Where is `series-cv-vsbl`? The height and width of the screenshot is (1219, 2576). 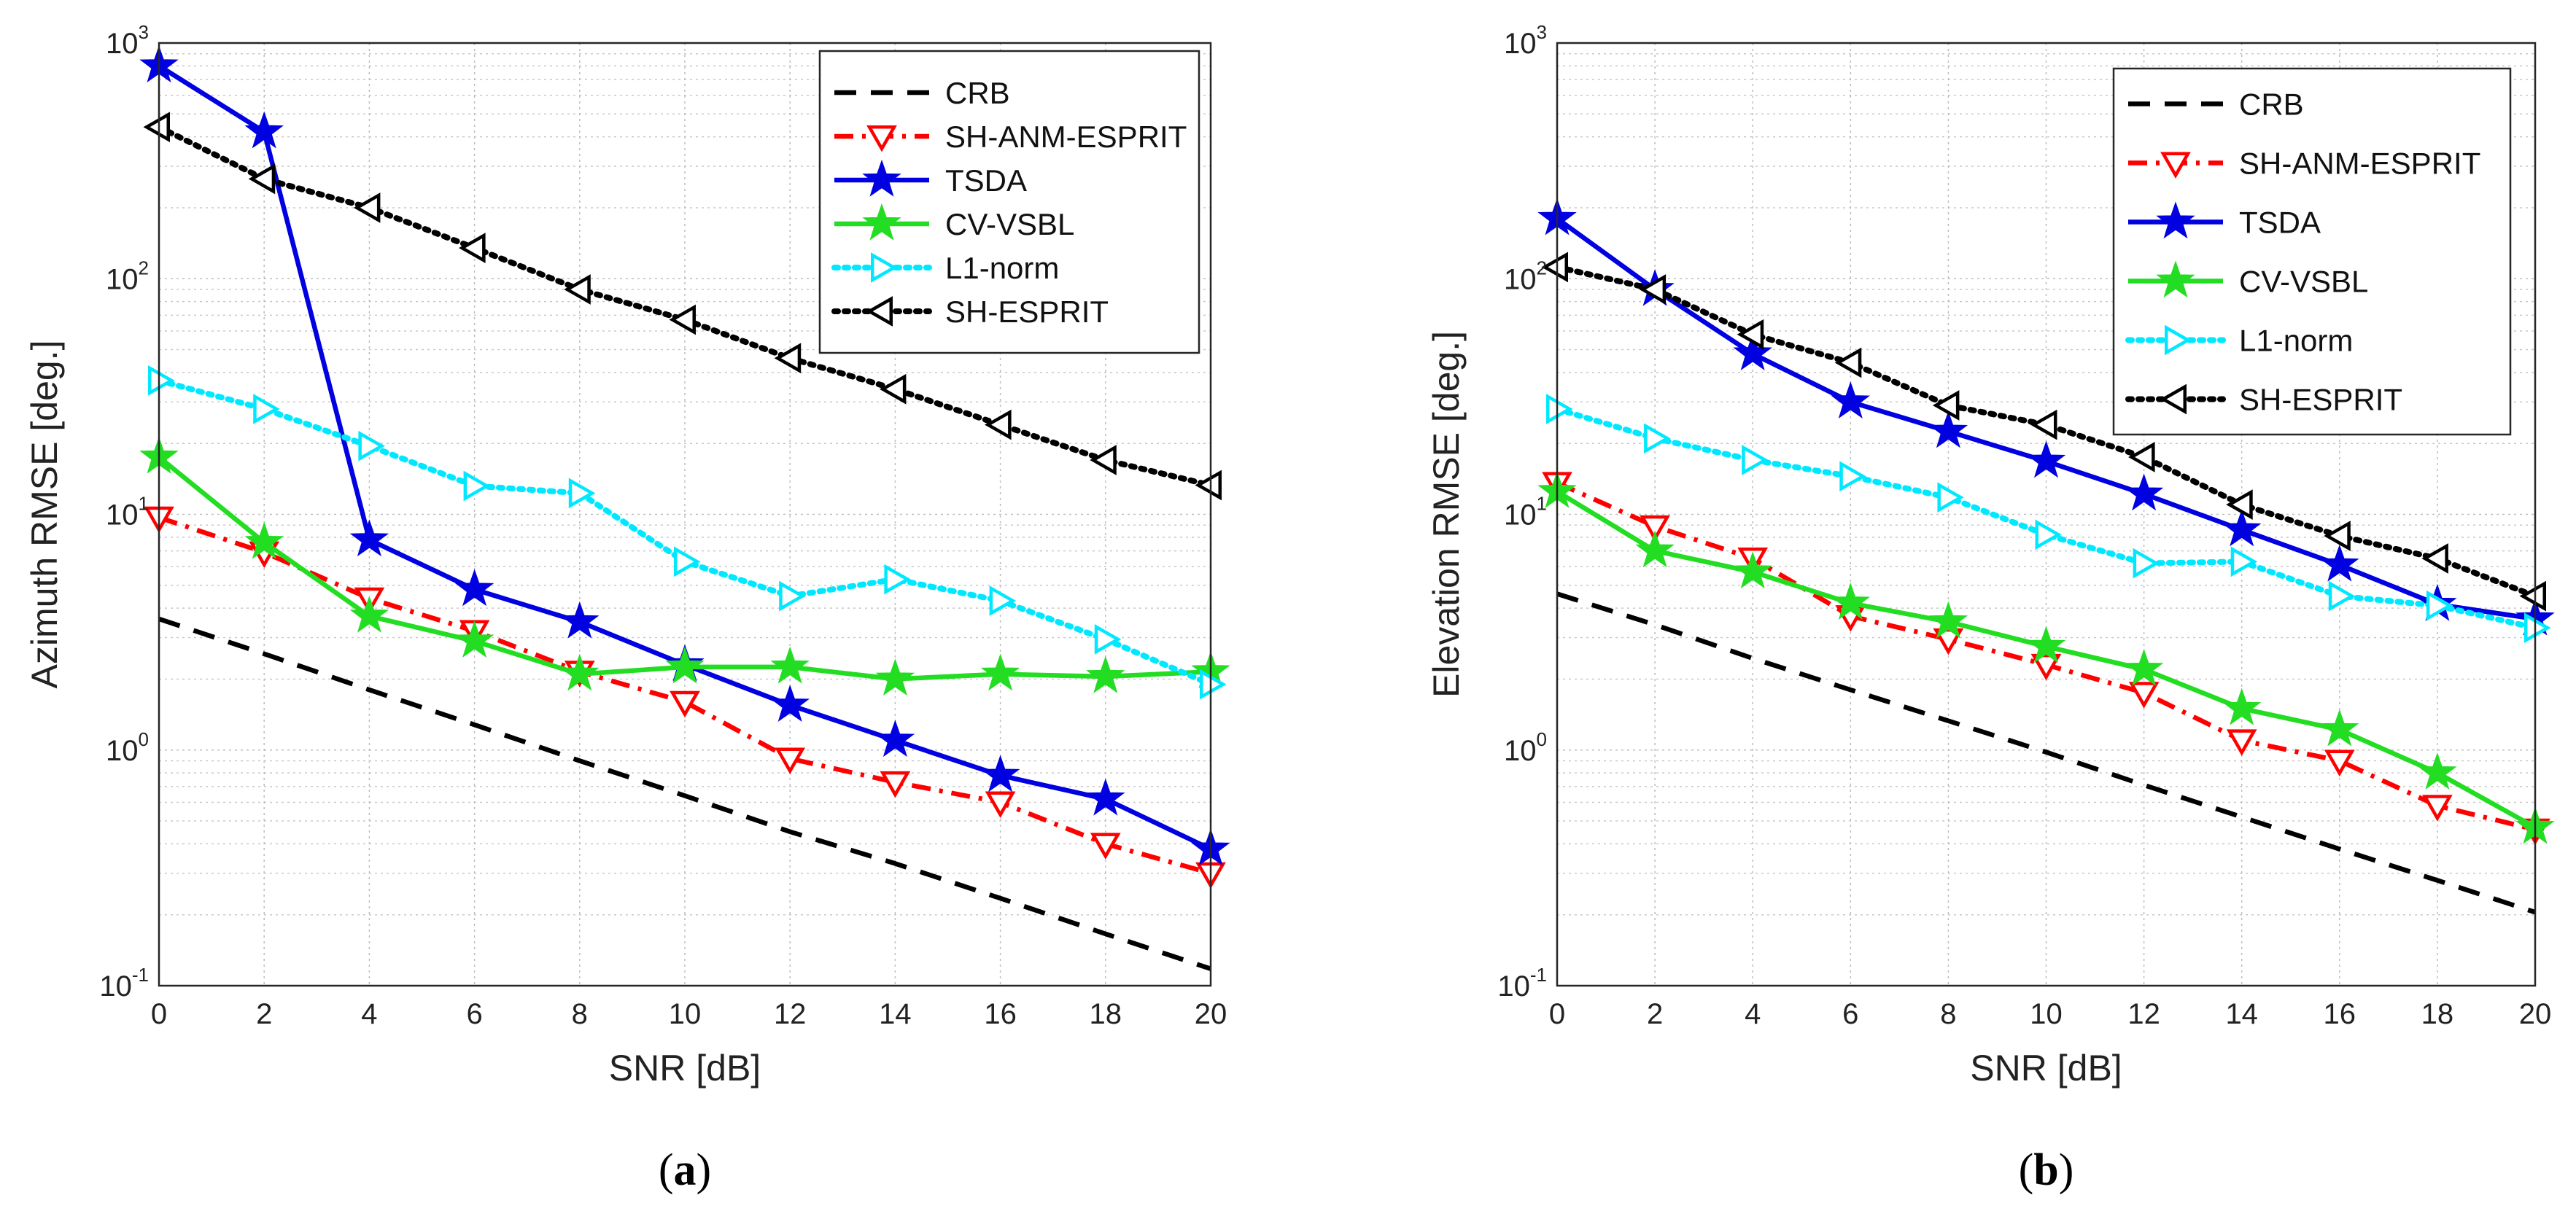
series-cv-vsbl is located at coordinates (2046, 657).